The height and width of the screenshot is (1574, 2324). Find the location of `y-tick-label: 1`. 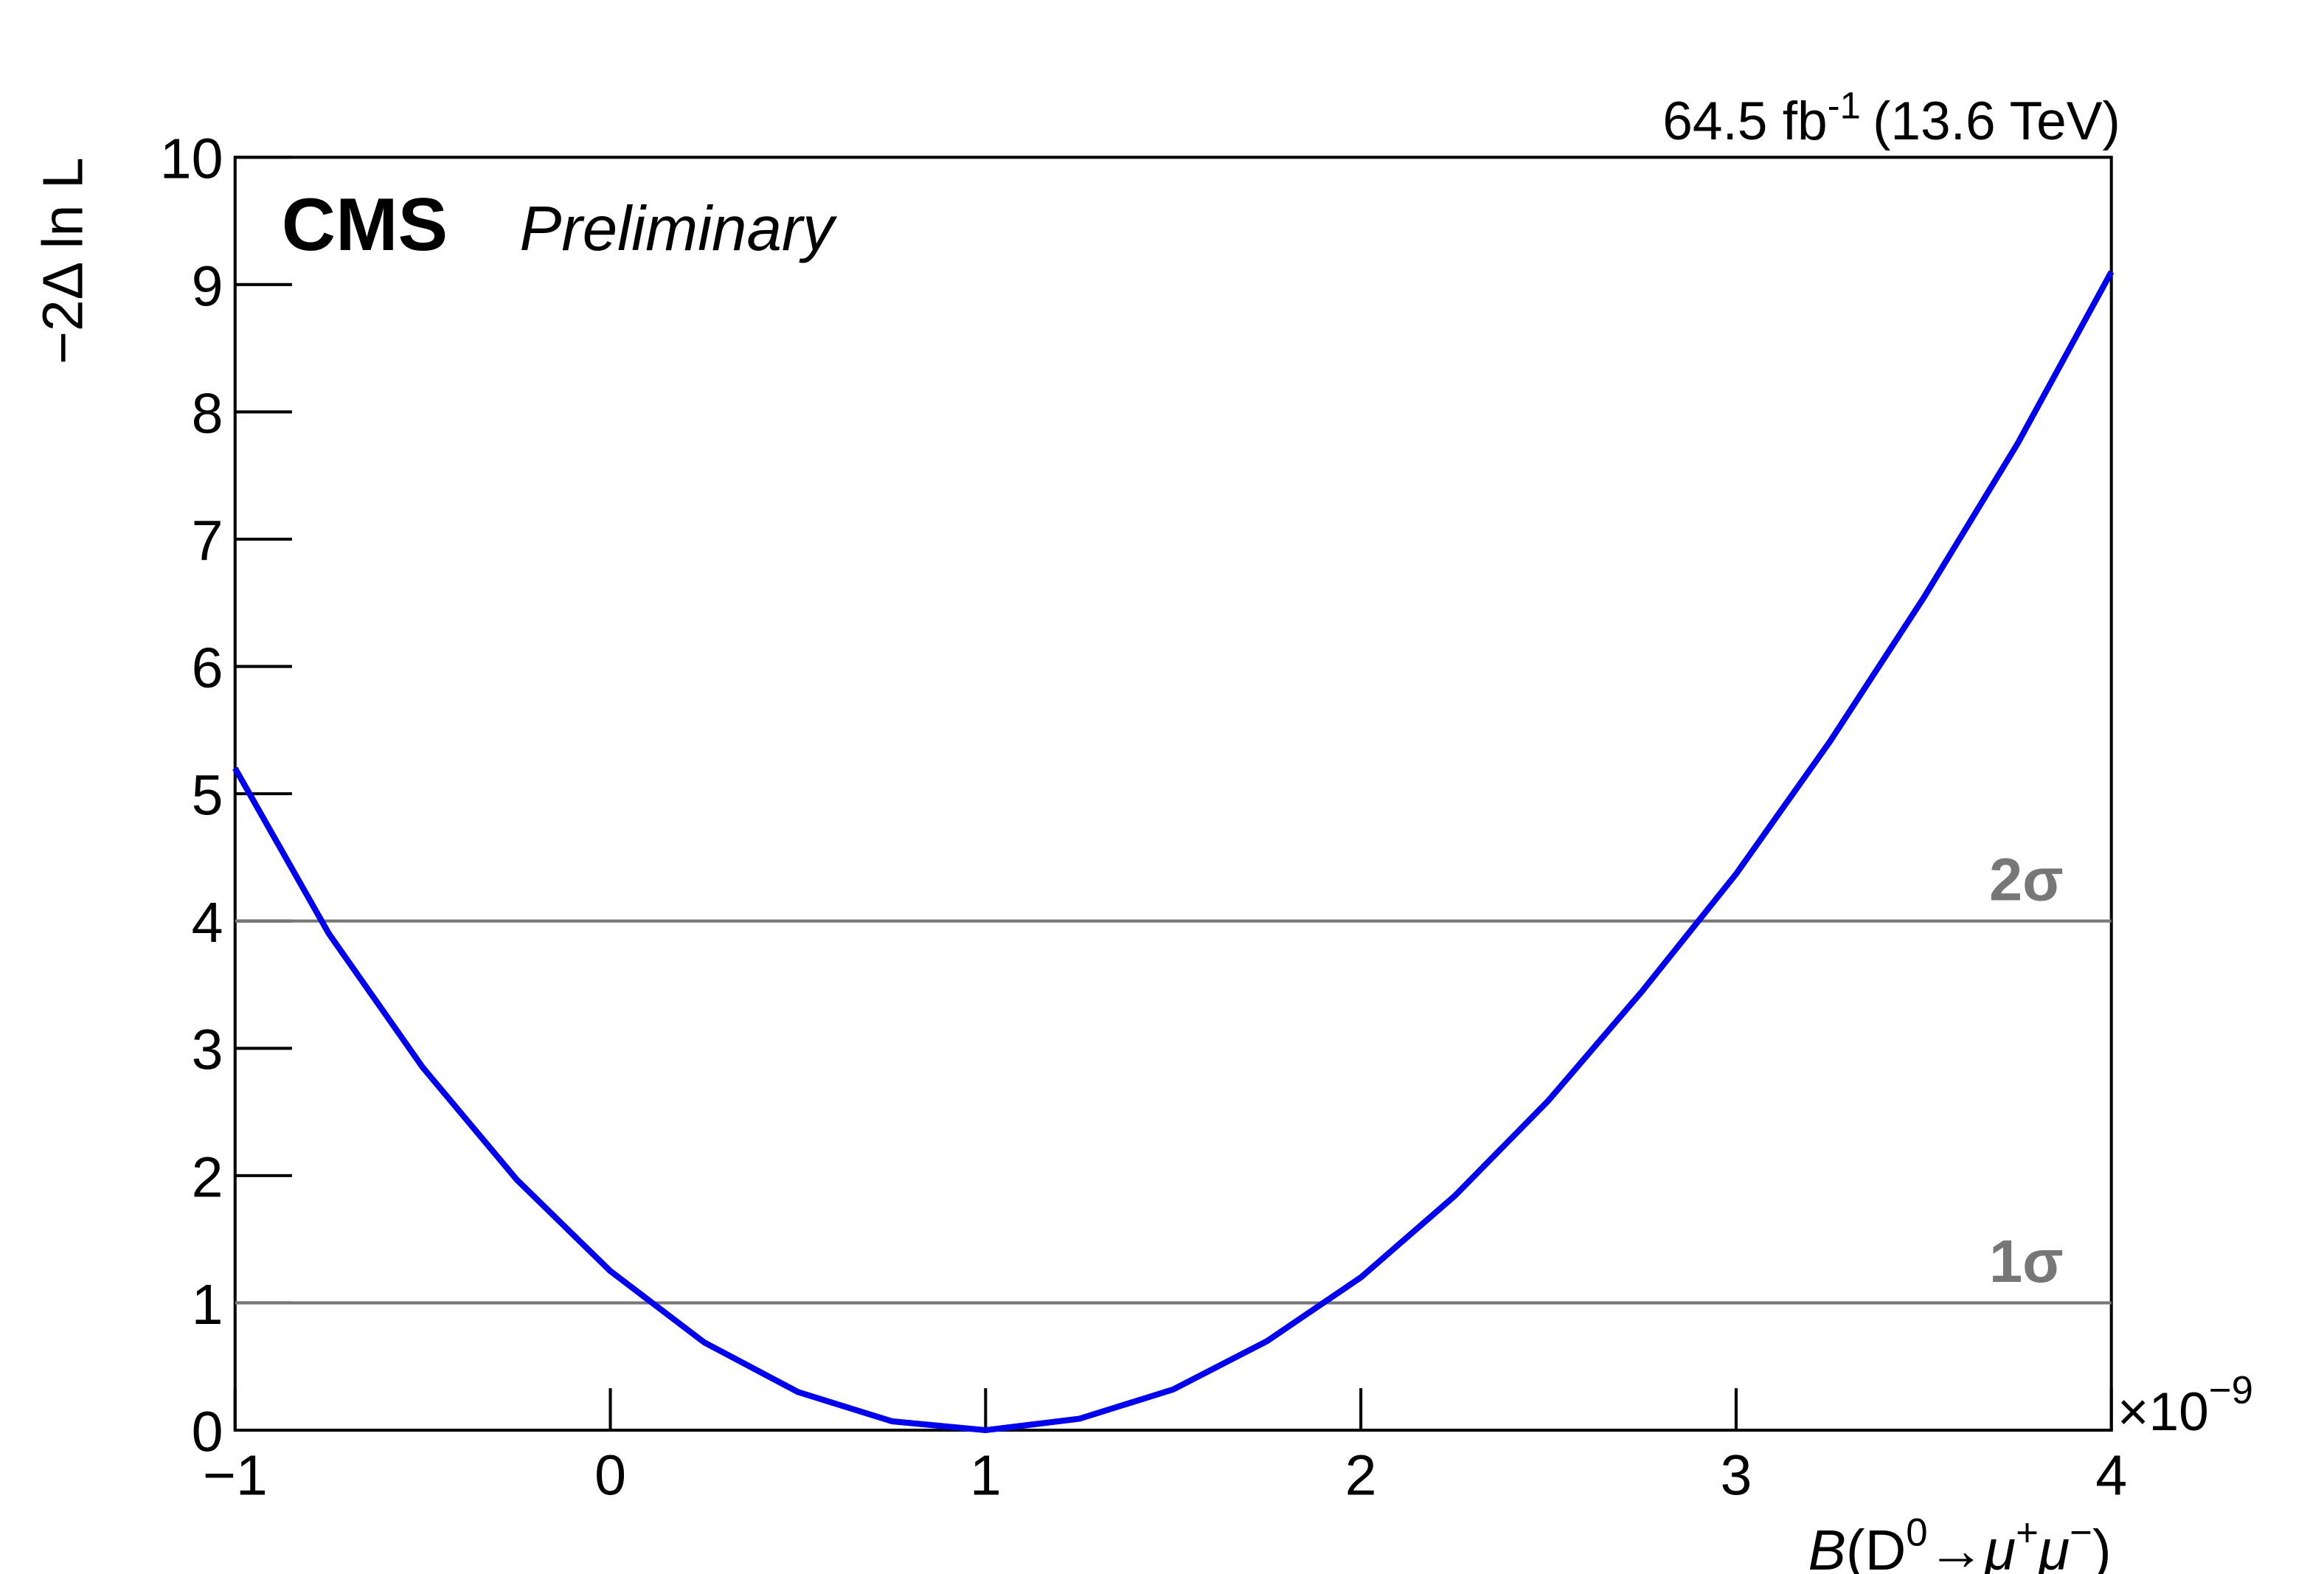

y-tick-label: 1 is located at coordinates (207, 1304).